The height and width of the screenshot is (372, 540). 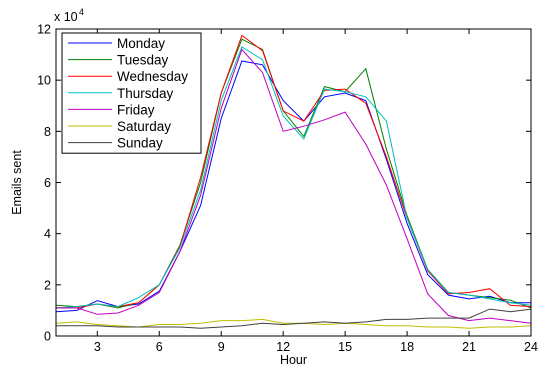 What do you see at coordinates (47, 234) in the screenshot?
I see `y-tick-label: 4` at bounding box center [47, 234].